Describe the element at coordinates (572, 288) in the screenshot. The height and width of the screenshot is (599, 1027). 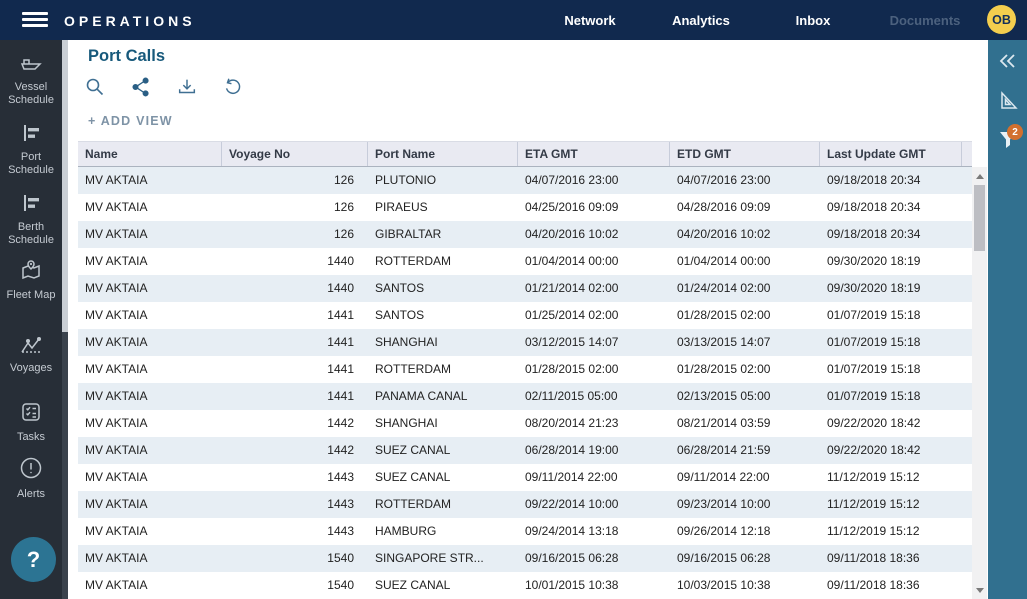
I see `cell-eta: 01/21/2014 02:00` at that location.